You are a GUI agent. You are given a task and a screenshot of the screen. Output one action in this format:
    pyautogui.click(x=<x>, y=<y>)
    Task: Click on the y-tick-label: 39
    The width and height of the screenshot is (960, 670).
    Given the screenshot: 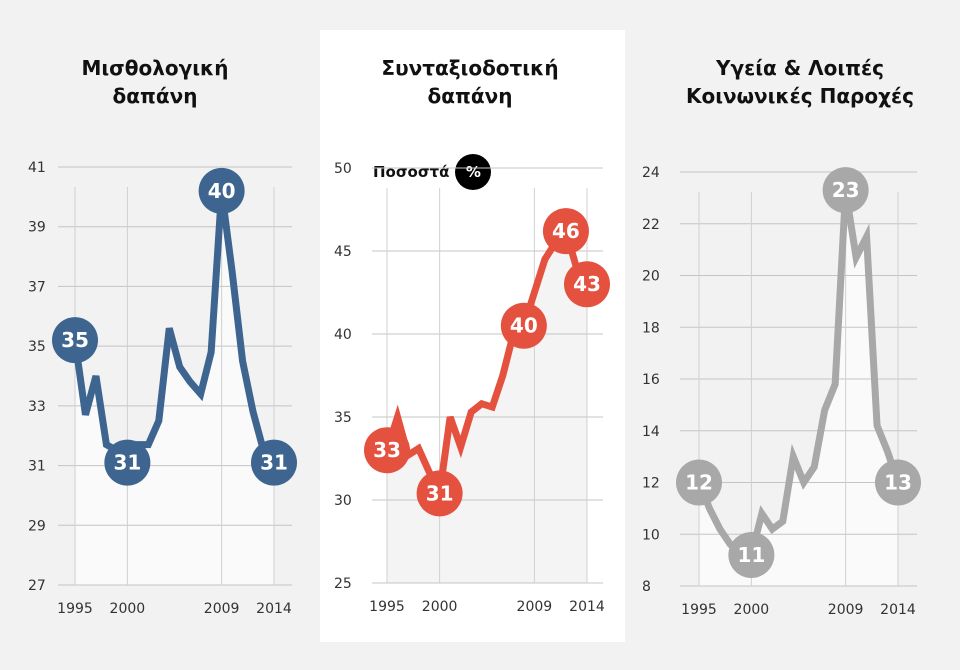 What is the action you would take?
    pyautogui.click(x=37, y=228)
    